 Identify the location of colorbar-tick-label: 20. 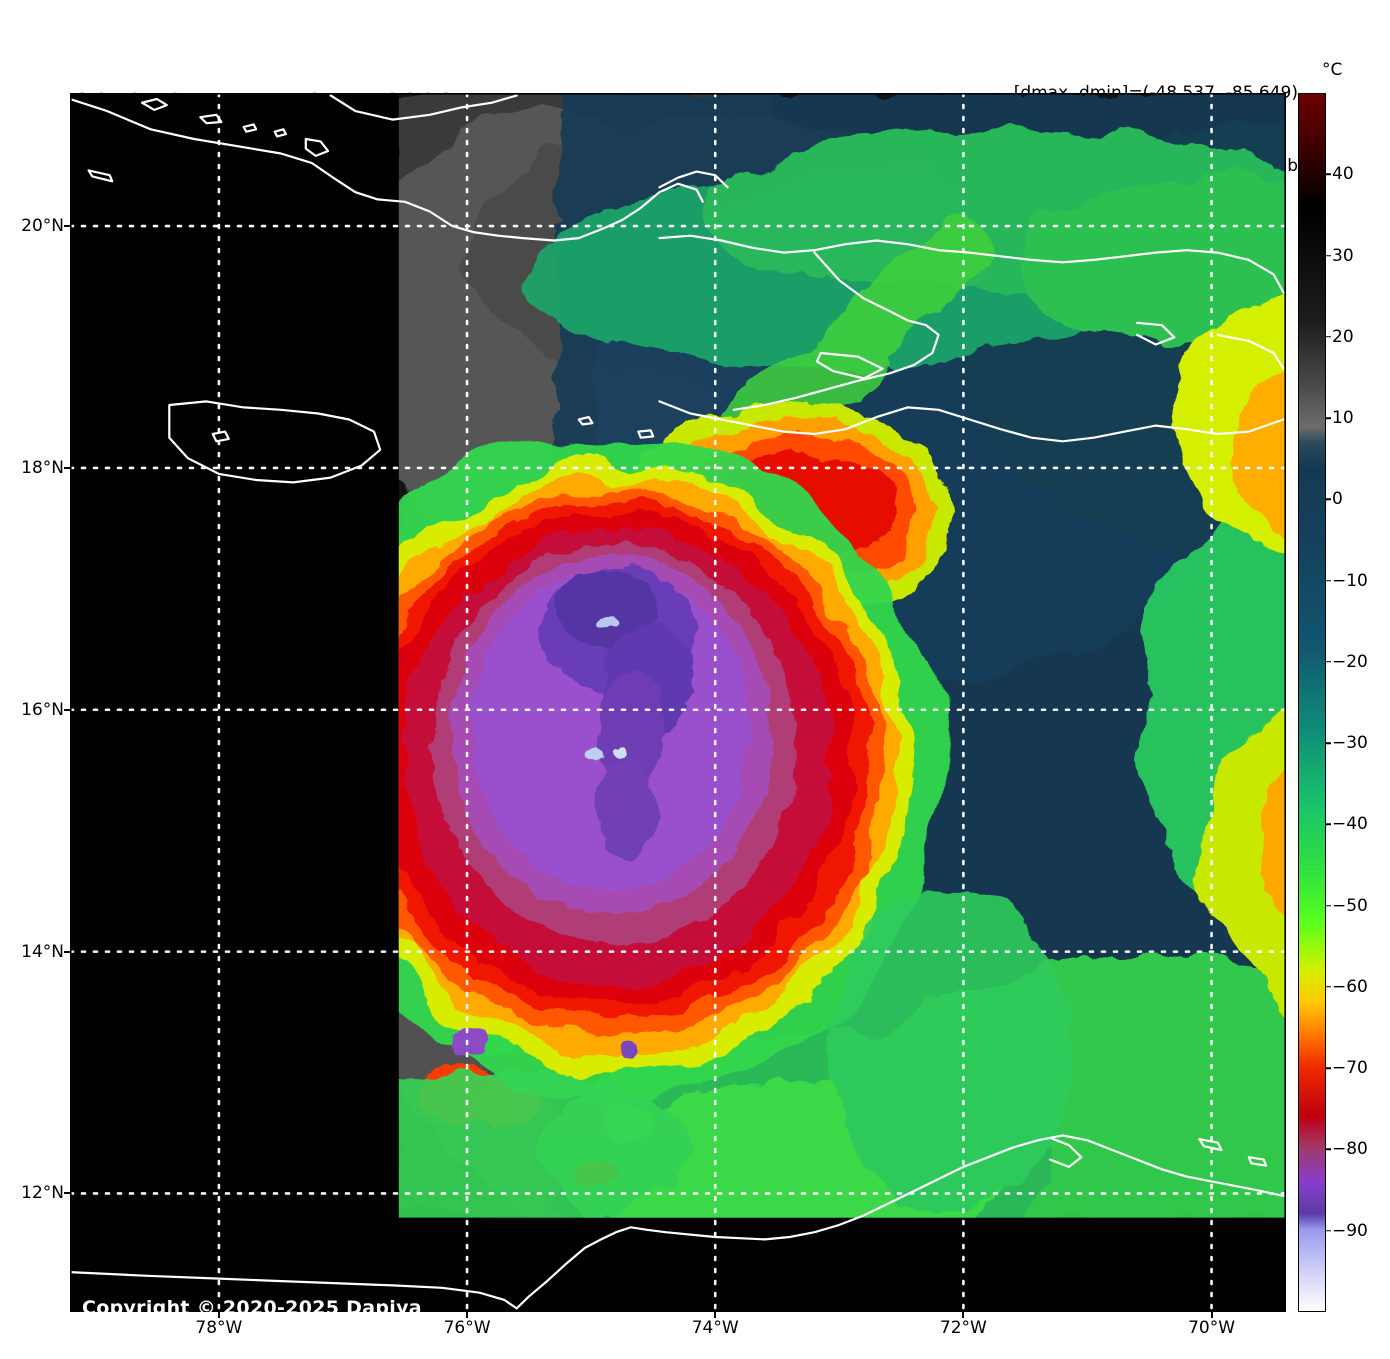
(1343, 336).